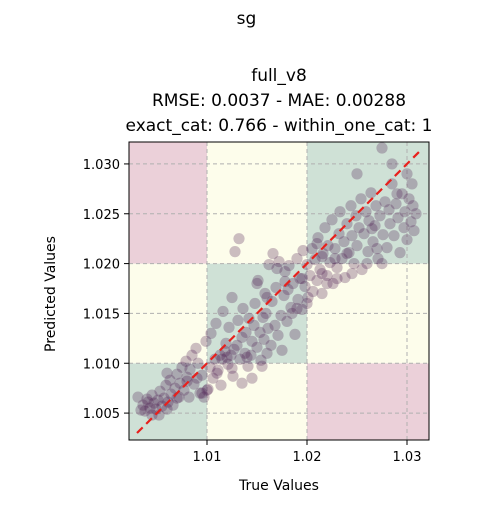 The height and width of the screenshot is (512, 493). What do you see at coordinates (257, 401) in the screenshot?
I see `category-region` at bounding box center [257, 401].